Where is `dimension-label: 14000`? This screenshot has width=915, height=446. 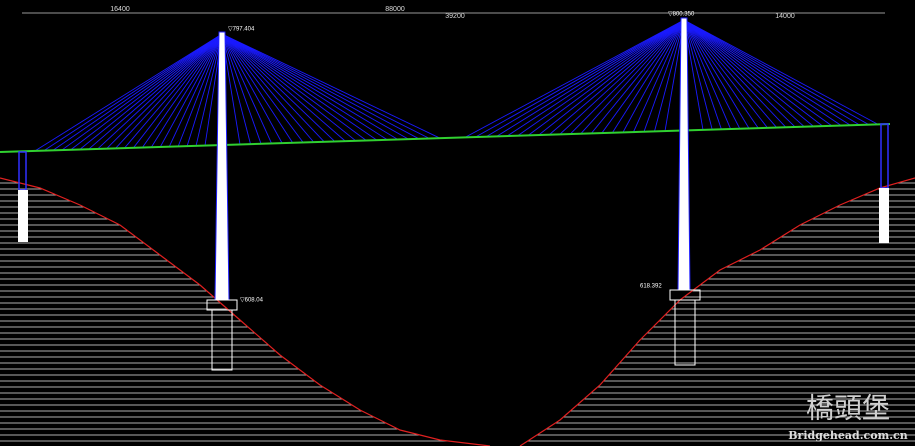 dimension-label: 14000 is located at coordinates (785, 16).